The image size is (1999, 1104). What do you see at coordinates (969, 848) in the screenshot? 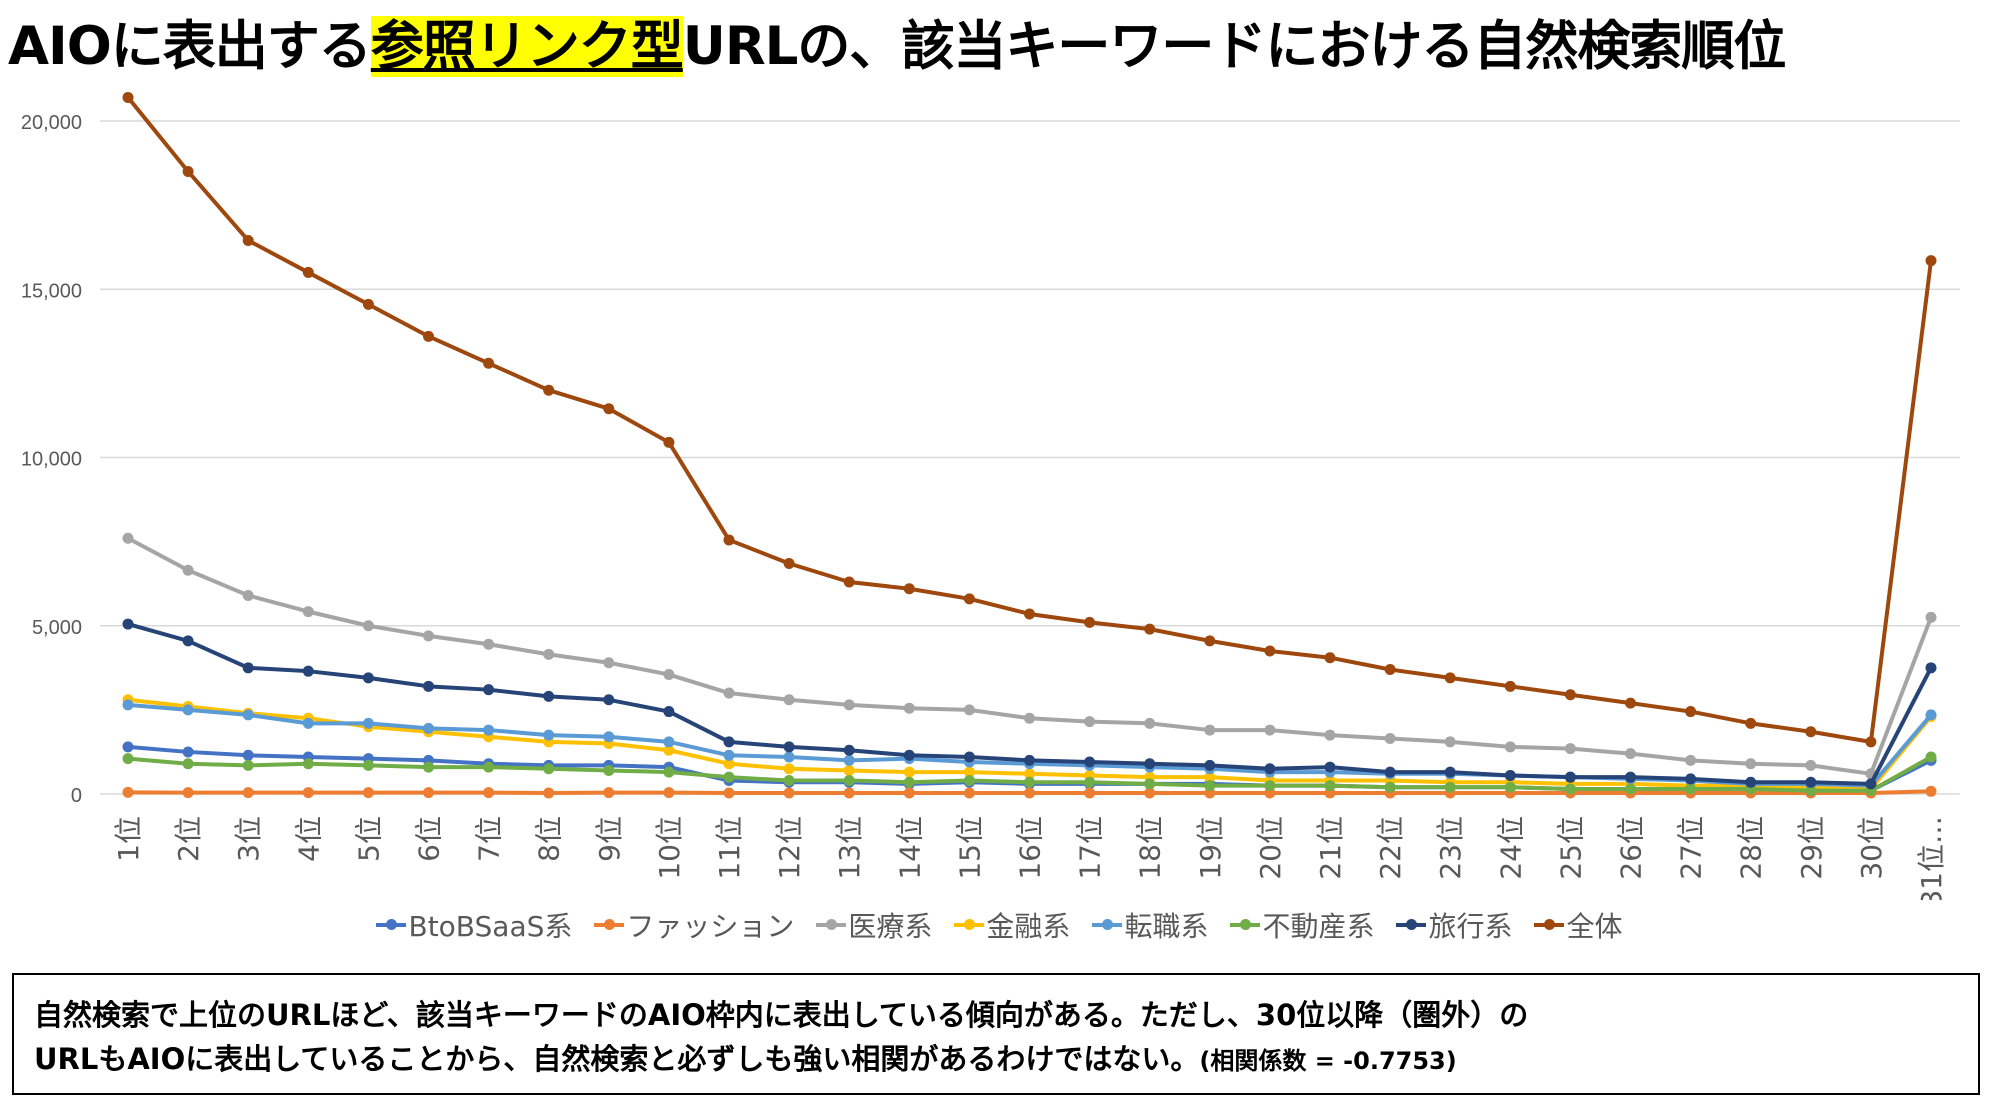
I see `x-tick-label: 15位` at bounding box center [969, 848].